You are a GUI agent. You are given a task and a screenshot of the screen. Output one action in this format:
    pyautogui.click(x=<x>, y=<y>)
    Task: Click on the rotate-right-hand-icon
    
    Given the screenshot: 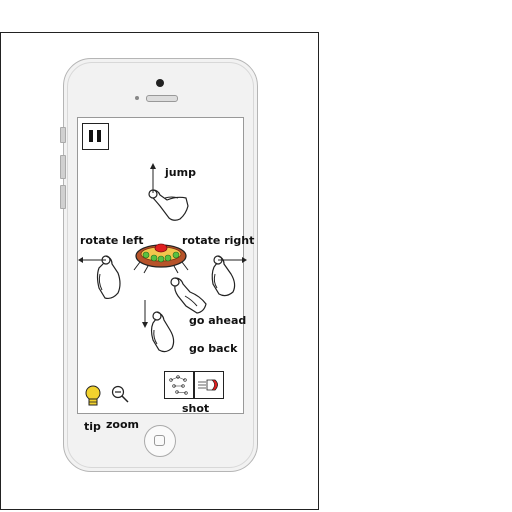 What is the action you would take?
    pyautogui.click(x=229, y=276)
    